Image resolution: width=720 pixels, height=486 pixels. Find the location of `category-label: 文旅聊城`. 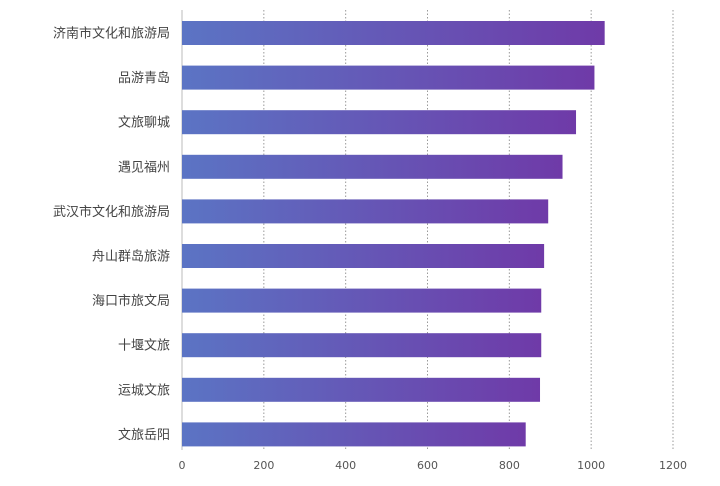

category-label: 文旅聊城 is located at coordinates (144, 123).